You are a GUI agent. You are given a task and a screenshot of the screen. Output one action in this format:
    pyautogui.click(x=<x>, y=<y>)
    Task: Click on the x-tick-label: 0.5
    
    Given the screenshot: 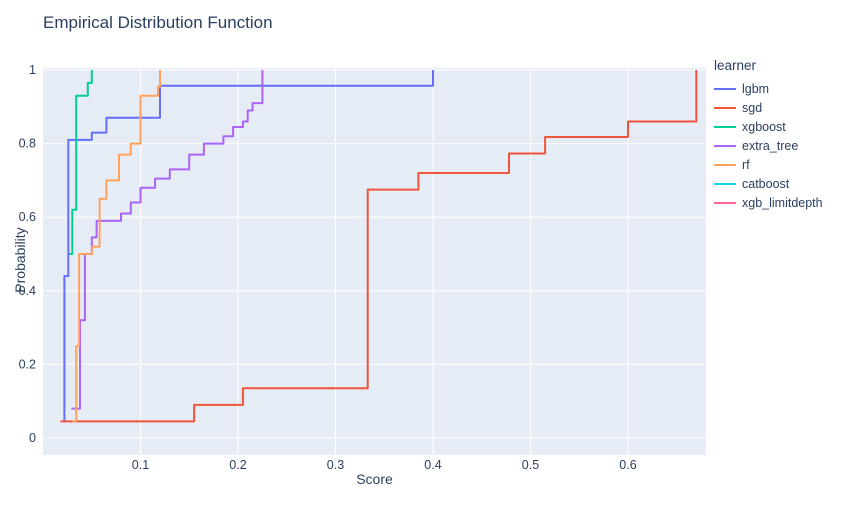 What is the action you would take?
    pyautogui.click(x=530, y=465)
    